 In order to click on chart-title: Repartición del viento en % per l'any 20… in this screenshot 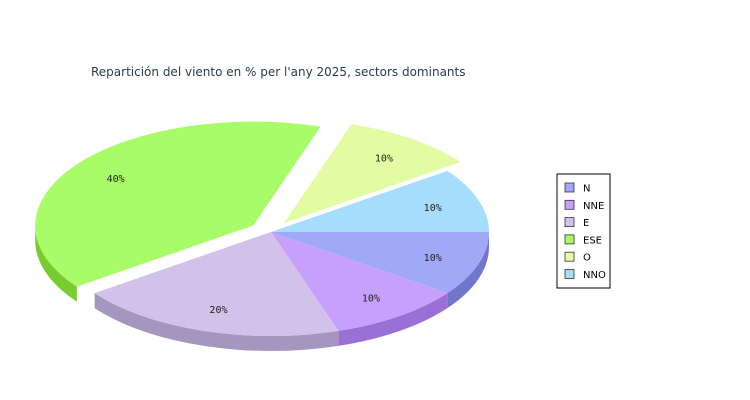, I will do `click(278, 72)`.